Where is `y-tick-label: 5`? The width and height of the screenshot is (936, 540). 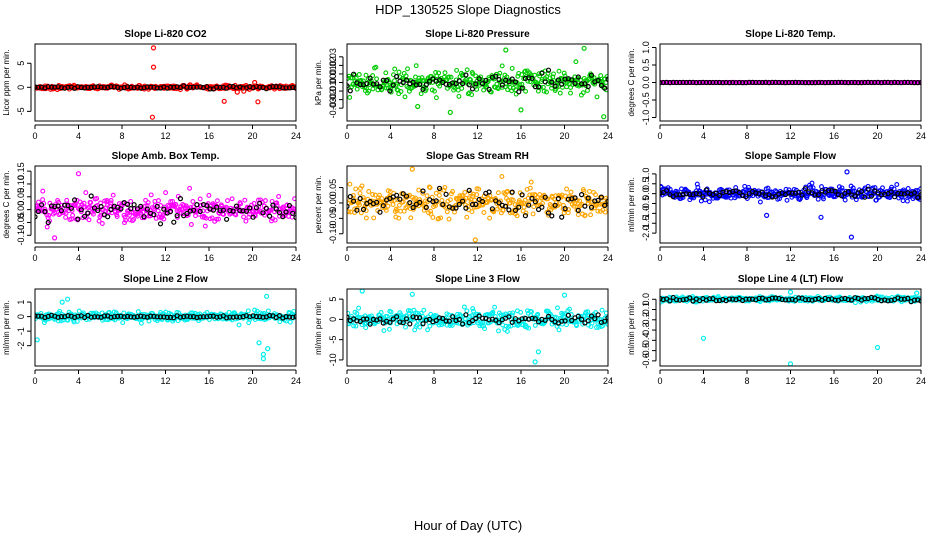 y-tick-label: 5 is located at coordinates (333, 299).